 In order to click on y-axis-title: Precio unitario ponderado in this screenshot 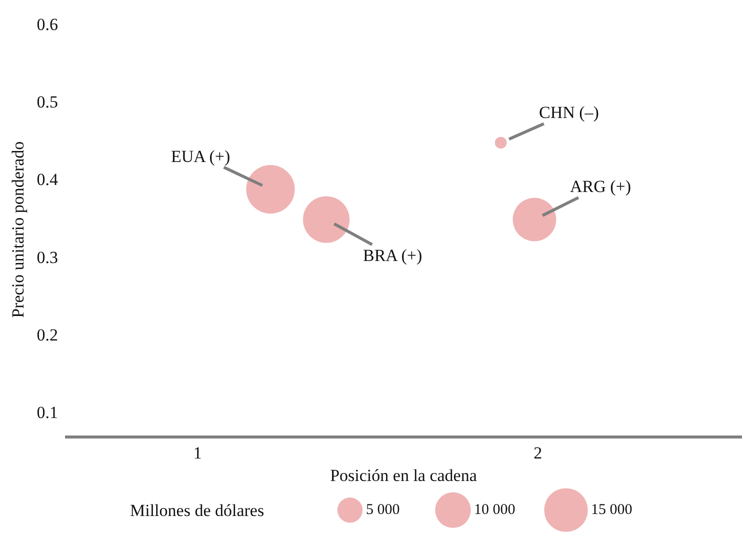, I will do `click(18, 229)`.